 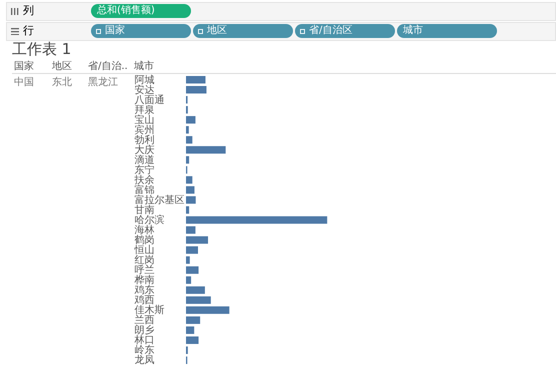 I want to click on text: 省/自治.., so click(x=108, y=66).